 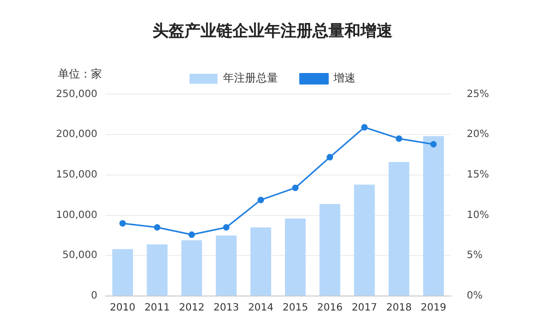 What do you see at coordinates (80, 74) in the screenshot?
I see `y-axis-title: 单位：家` at bounding box center [80, 74].